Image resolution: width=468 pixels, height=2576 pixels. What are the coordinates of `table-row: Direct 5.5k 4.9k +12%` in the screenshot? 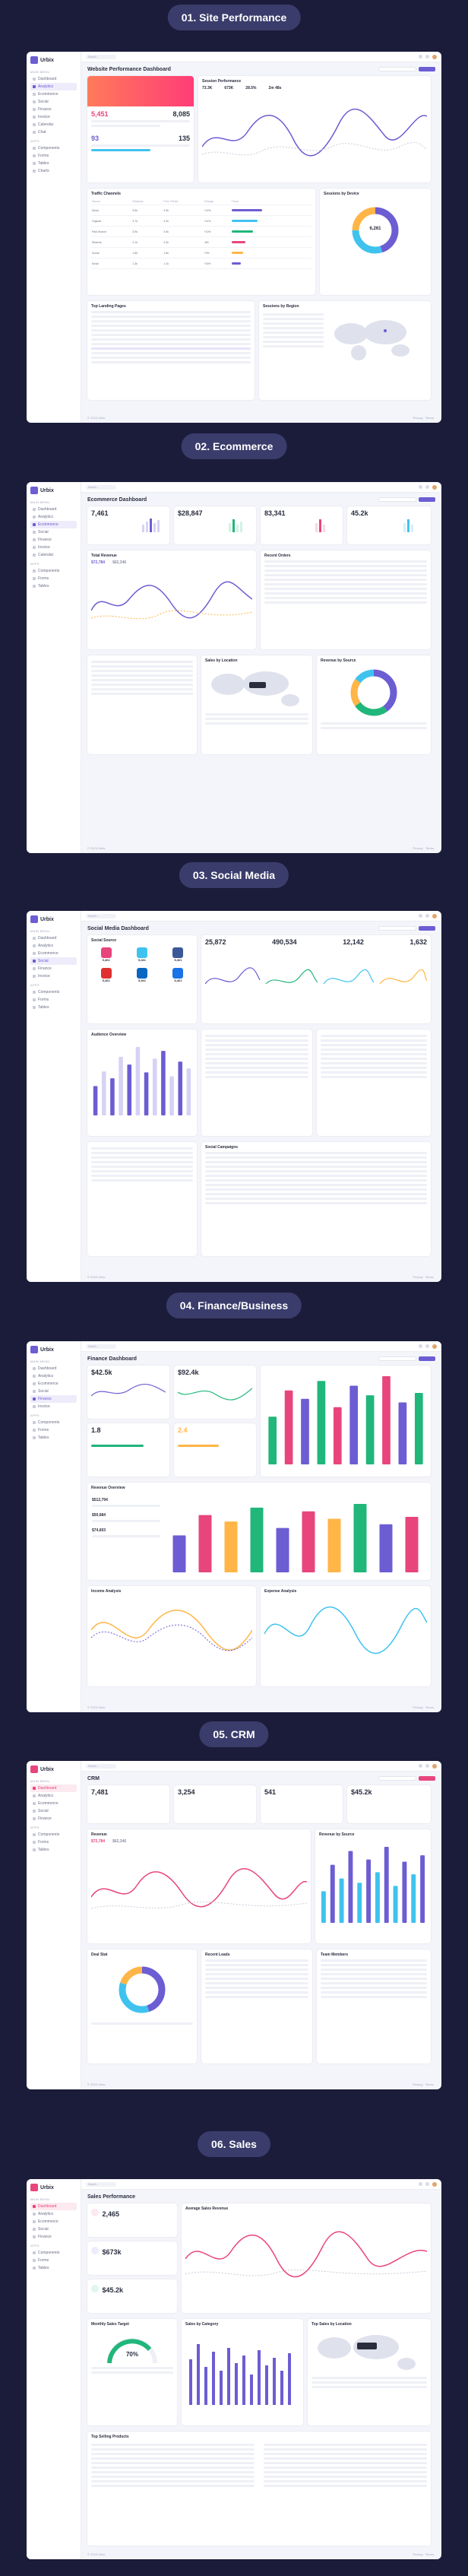 It's located at (201, 211).